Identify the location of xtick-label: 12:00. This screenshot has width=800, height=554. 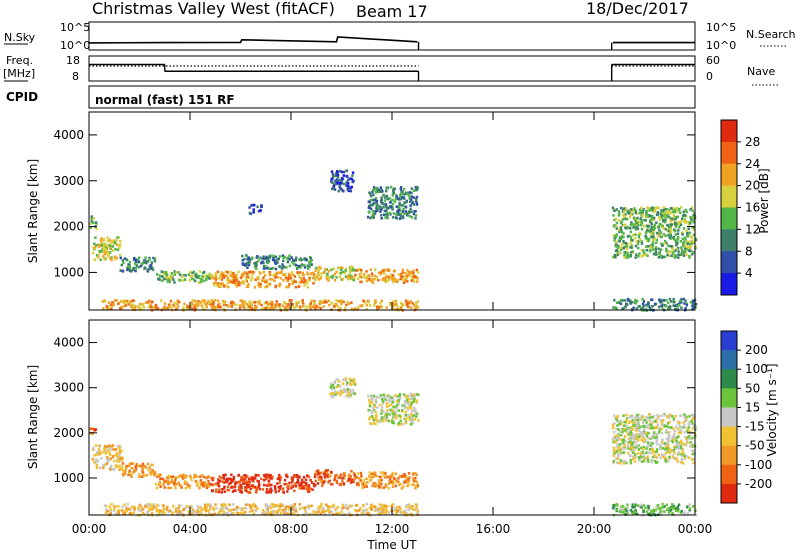
(392, 529).